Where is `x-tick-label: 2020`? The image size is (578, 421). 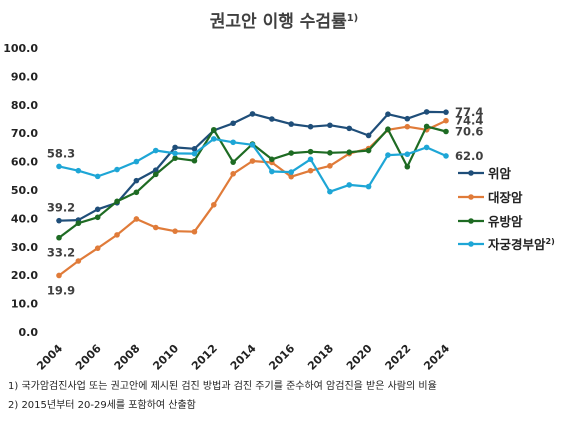
x-tick-label: 2020 is located at coordinates (359, 357).